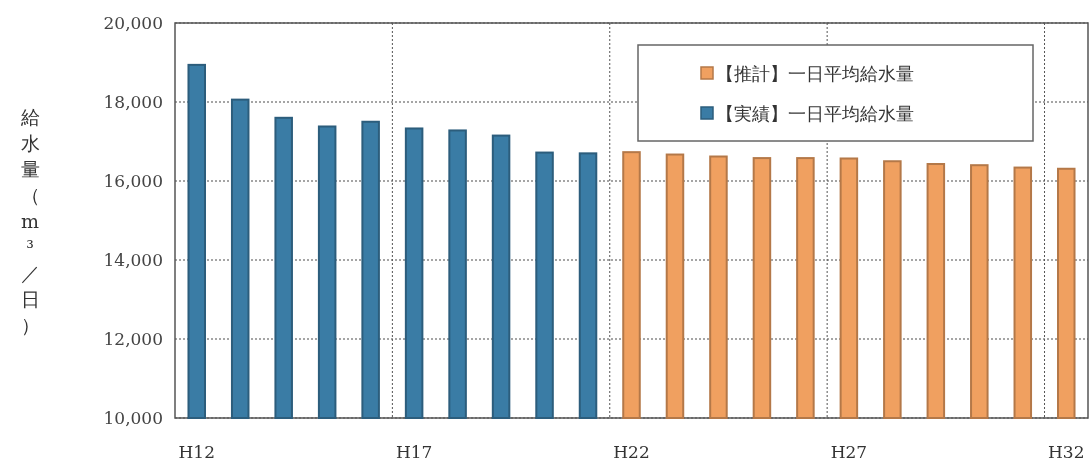 The height and width of the screenshot is (473, 1092). I want to click on x-tick-label: H22, so click(631, 452).